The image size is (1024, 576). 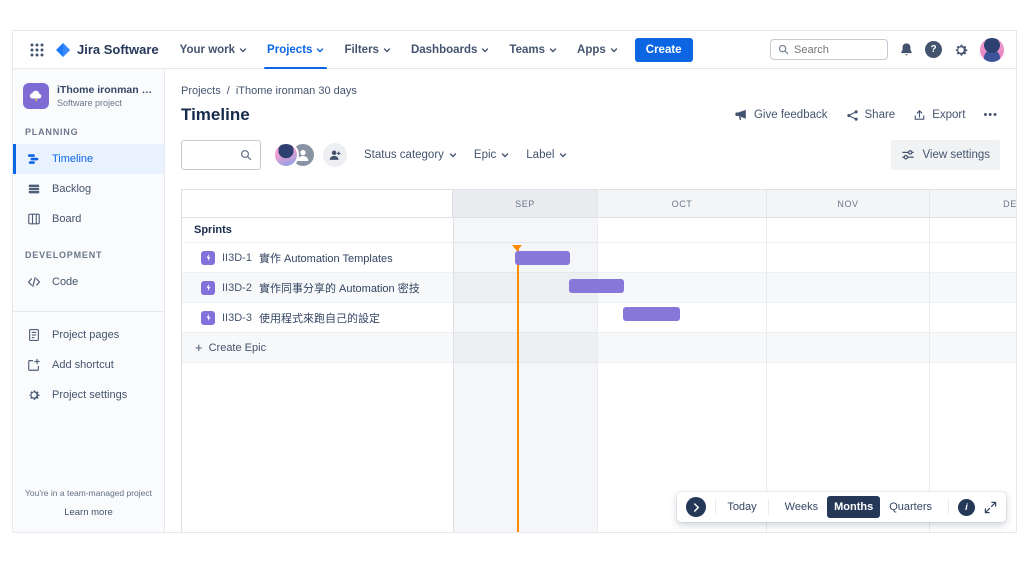 What do you see at coordinates (88, 365) in the screenshot?
I see `sidebar-item-add-shortcut: Add shortcut` at bounding box center [88, 365].